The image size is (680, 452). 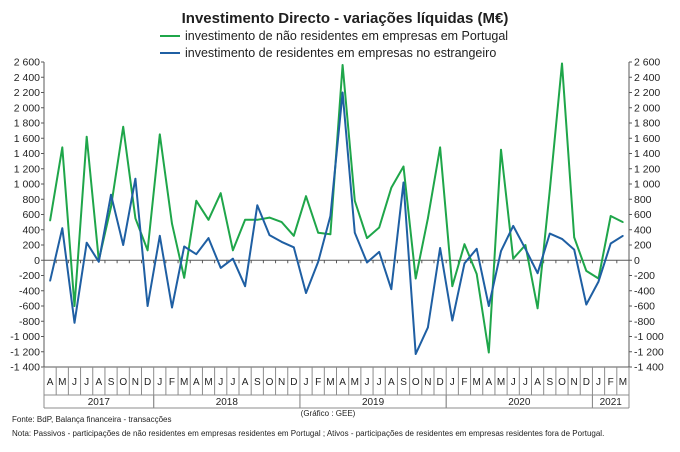 I want to click on left-y-tick-label: 1 600, so click(x=27, y=139).